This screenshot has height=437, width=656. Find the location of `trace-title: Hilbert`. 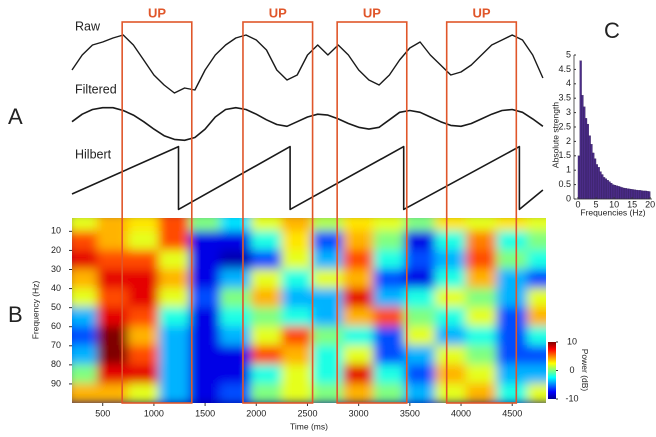

trace-title: Hilbert is located at coordinates (93, 154).